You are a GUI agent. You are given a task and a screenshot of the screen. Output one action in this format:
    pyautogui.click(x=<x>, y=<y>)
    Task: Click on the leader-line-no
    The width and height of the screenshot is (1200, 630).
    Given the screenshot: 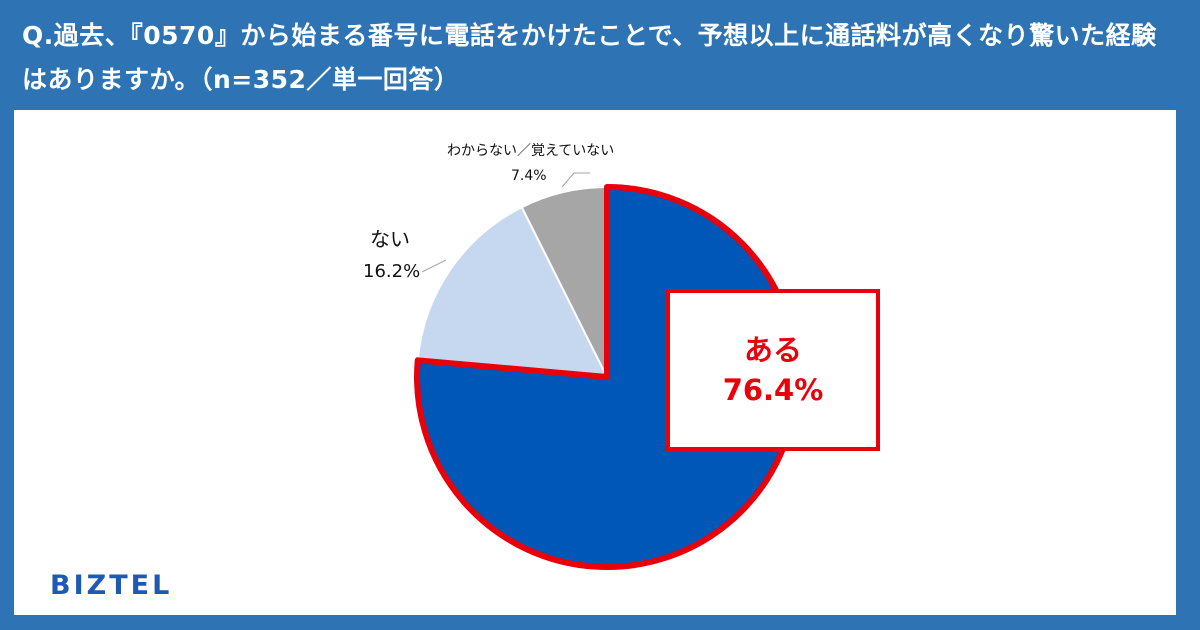 What is the action you would take?
    pyautogui.click(x=434, y=266)
    